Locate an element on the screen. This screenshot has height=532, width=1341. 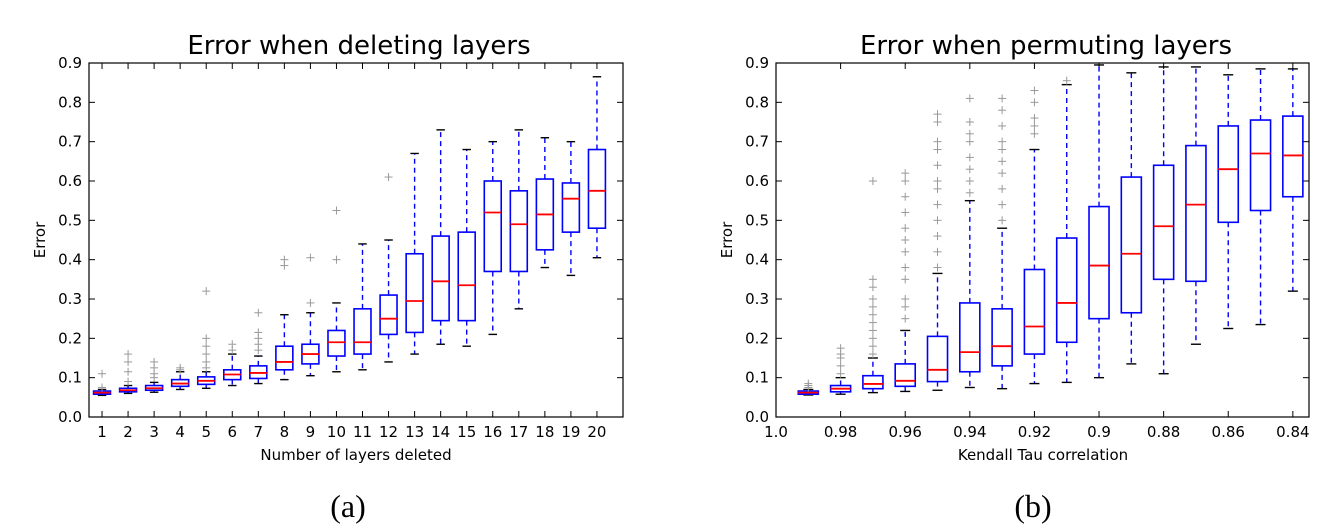
x-tick-label: 0.96 is located at coordinates (905, 432).